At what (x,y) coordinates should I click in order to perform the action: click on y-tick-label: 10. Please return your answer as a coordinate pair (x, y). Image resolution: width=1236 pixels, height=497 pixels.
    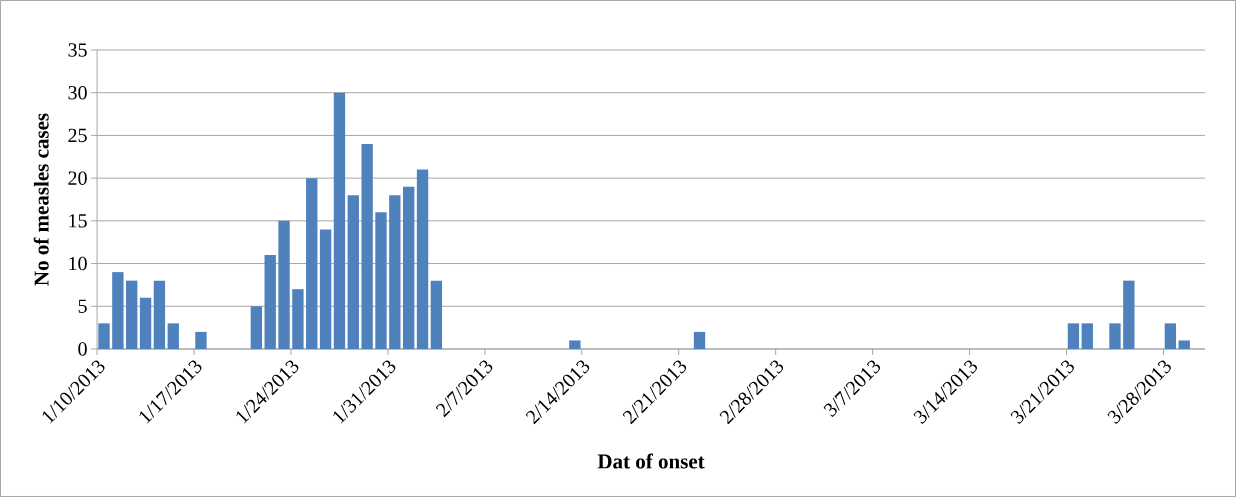
    Looking at the image, I should click on (78, 263).